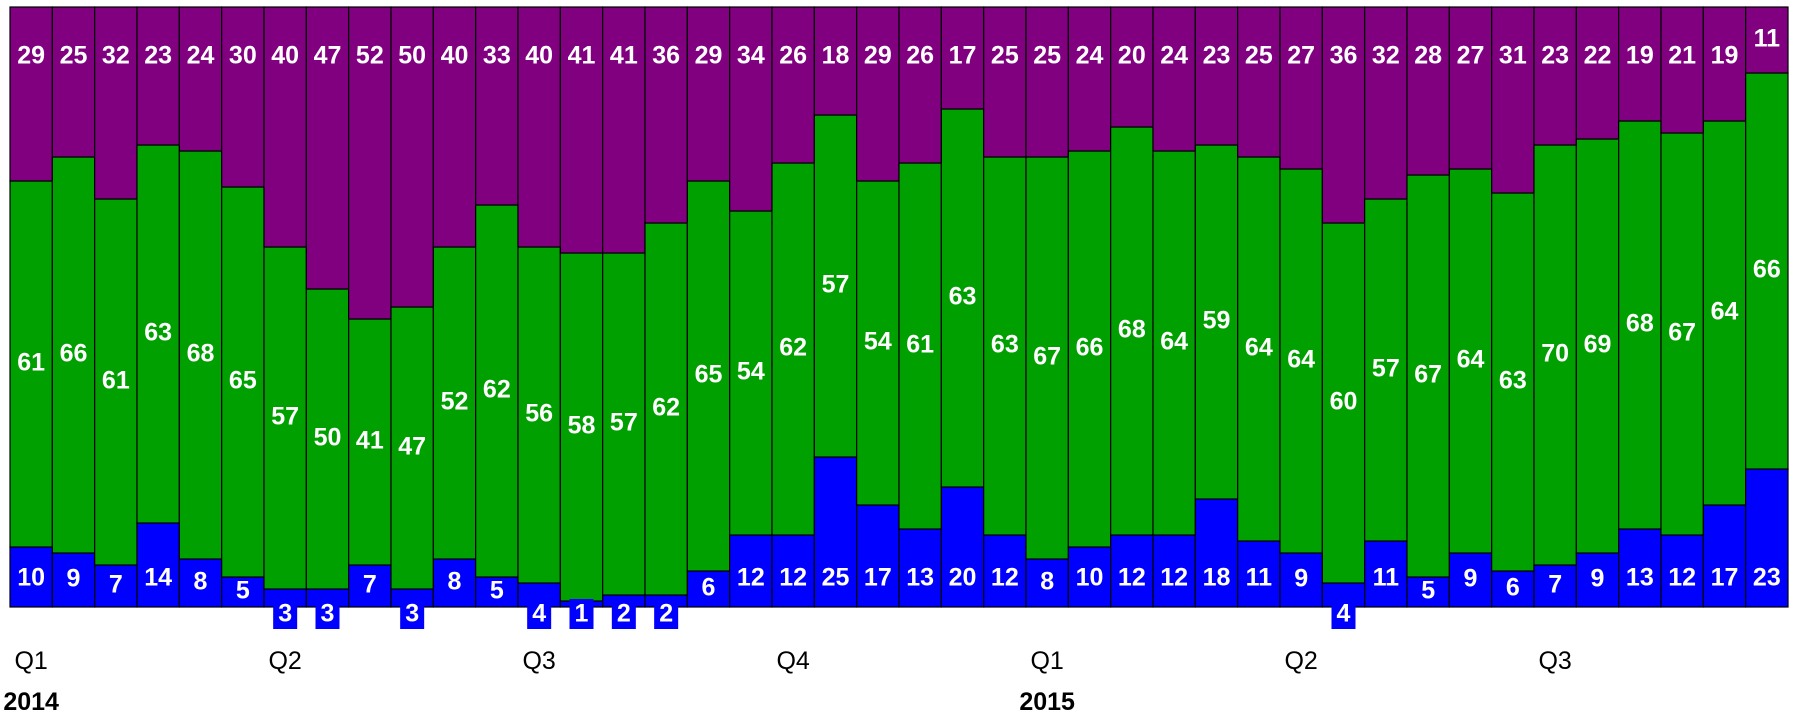  Describe the element at coordinates (412, 614) in the screenshot. I see `value-label-s0-9: 3` at that location.